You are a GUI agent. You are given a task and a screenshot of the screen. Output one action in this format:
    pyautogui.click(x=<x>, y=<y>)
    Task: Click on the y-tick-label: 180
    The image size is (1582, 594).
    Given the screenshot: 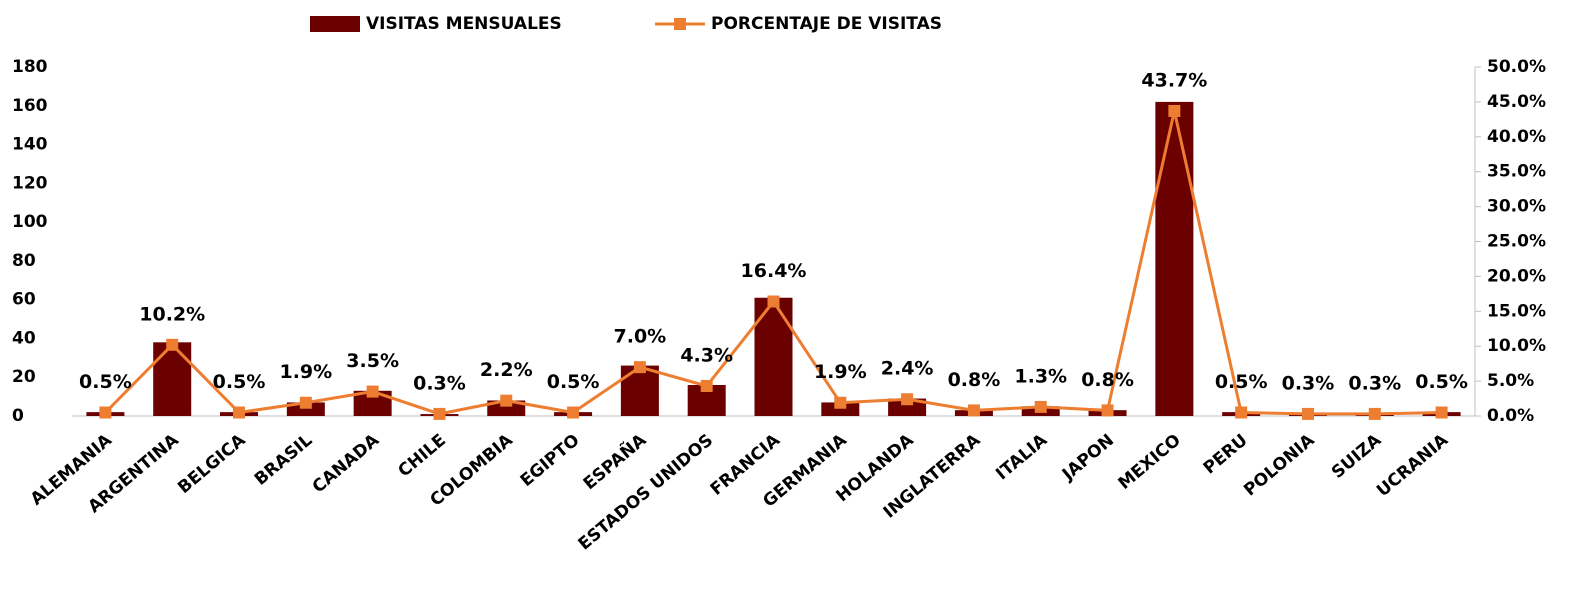 What is the action you would take?
    pyautogui.click(x=30, y=67)
    